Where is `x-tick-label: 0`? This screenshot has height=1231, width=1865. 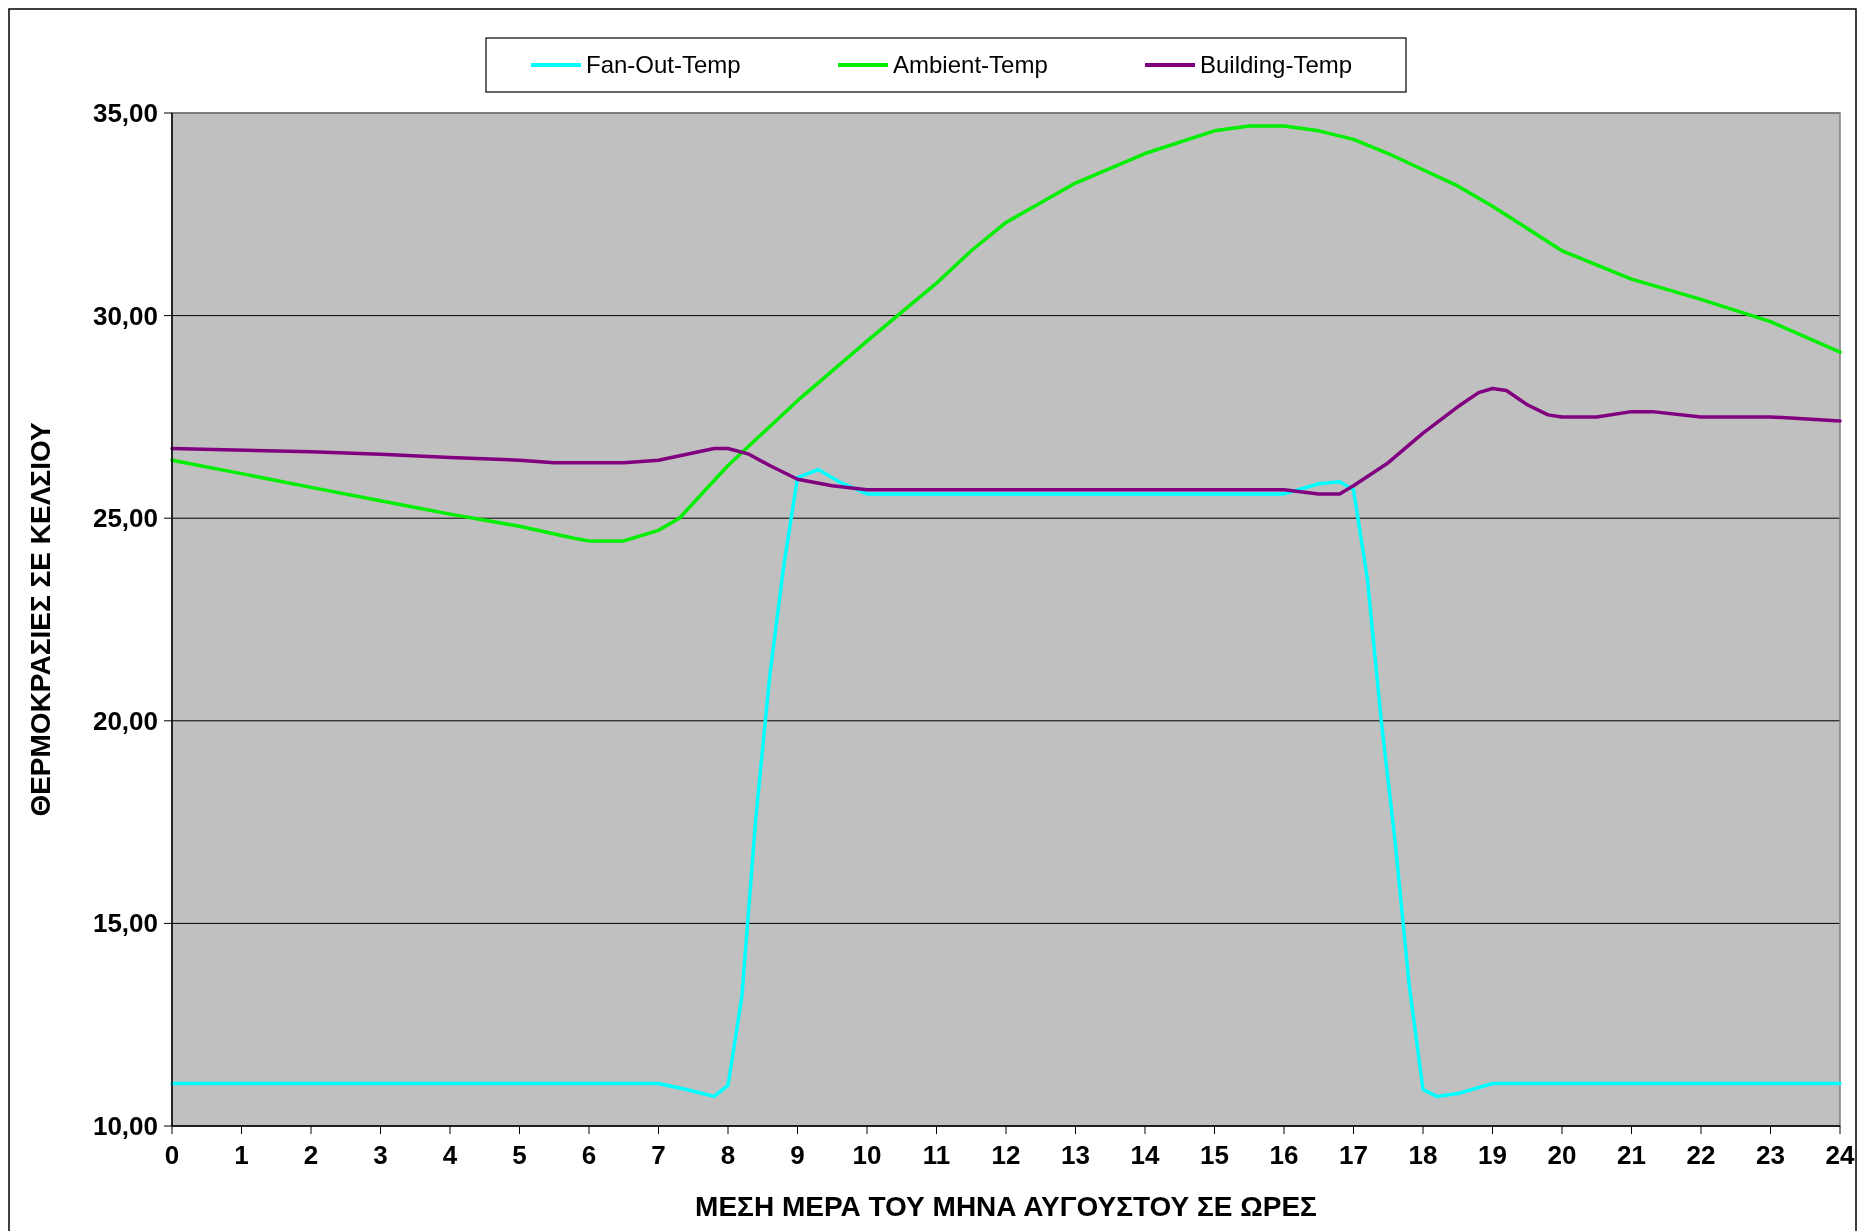
x-tick-label: 0 is located at coordinates (172, 1155).